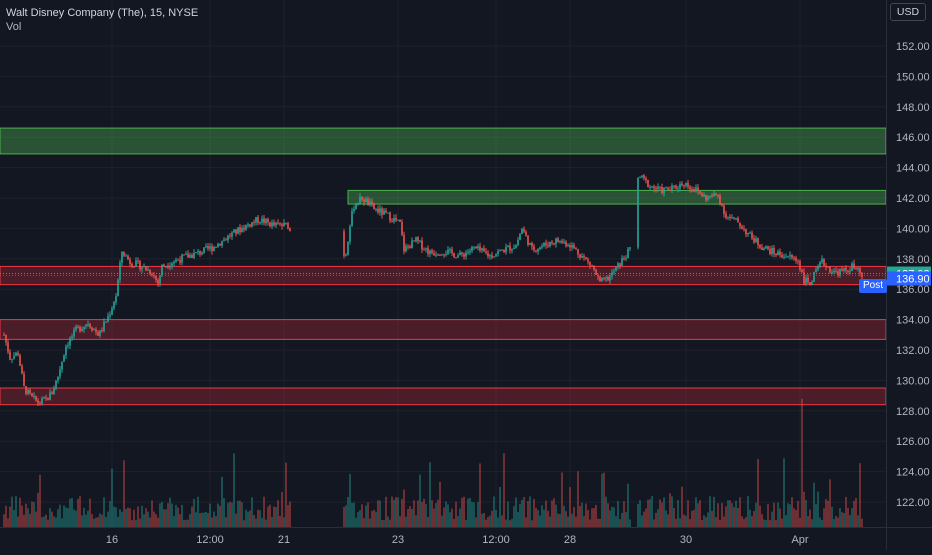 This screenshot has width=932, height=555. I want to click on y-tick-label: 138.00, so click(913, 260).